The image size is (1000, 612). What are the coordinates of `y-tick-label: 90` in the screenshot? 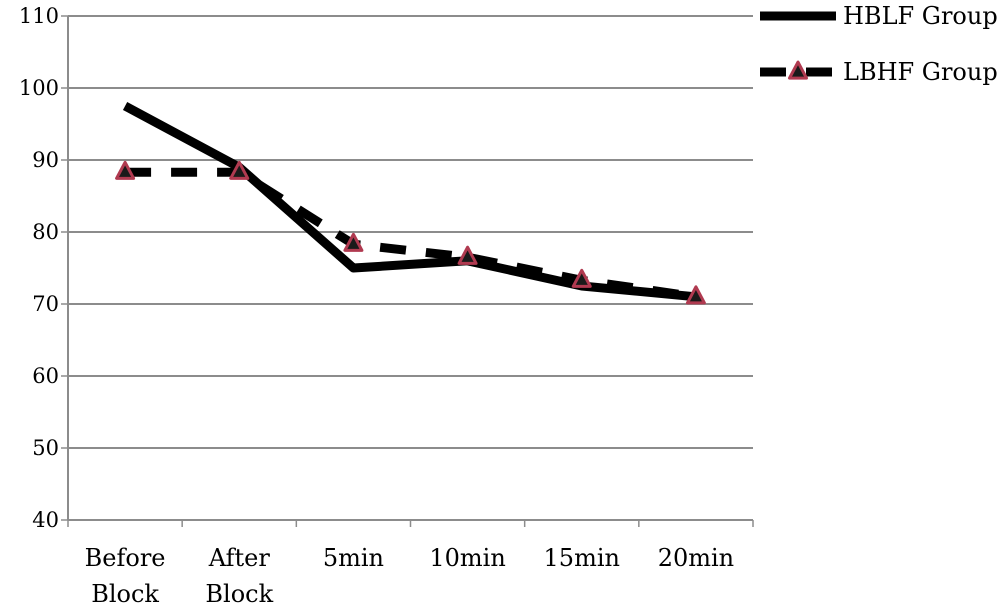 It's located at (45, 160).